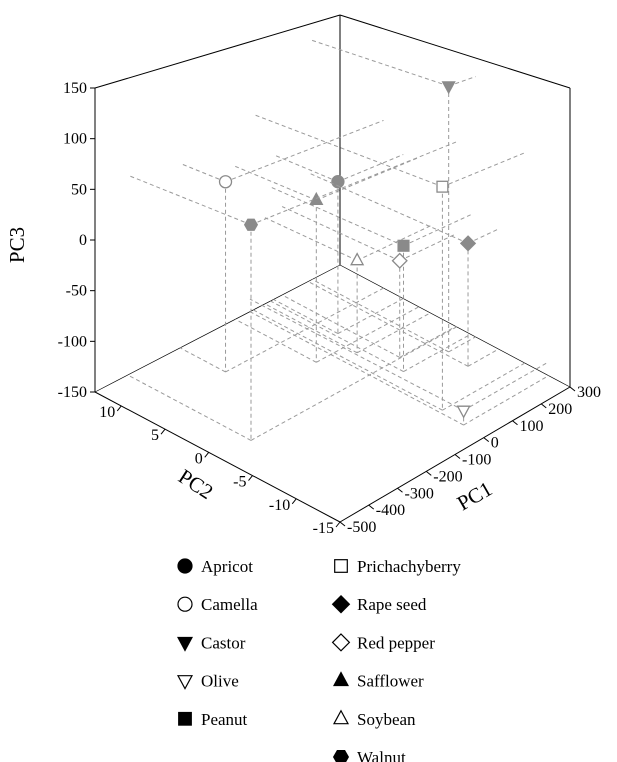 The height and width of the screenshot is (762, 617). What do you see at coordinates (199, 458) in the screenshot?
I see `y-tick-label: 0` at bounding box center [199, 458].